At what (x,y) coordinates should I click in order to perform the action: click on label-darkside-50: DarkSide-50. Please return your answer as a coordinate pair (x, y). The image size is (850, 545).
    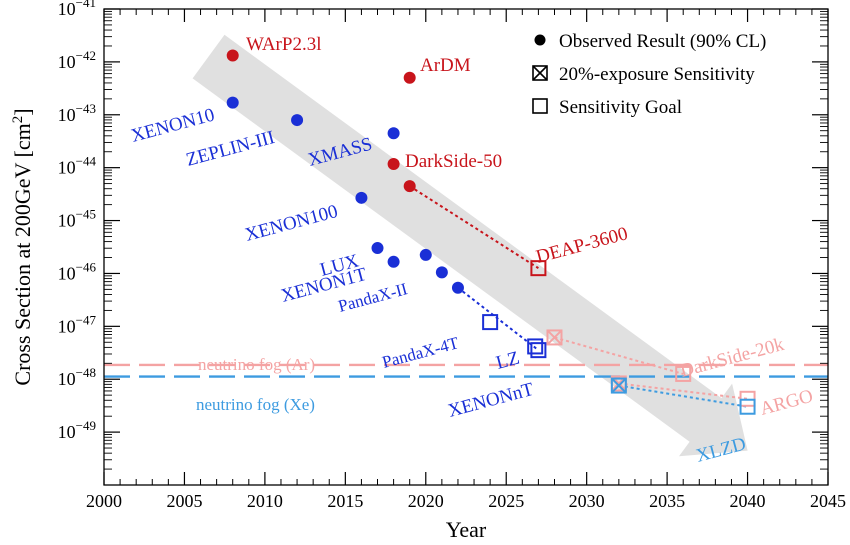
    Looking at the image, I should click on (453, 161).